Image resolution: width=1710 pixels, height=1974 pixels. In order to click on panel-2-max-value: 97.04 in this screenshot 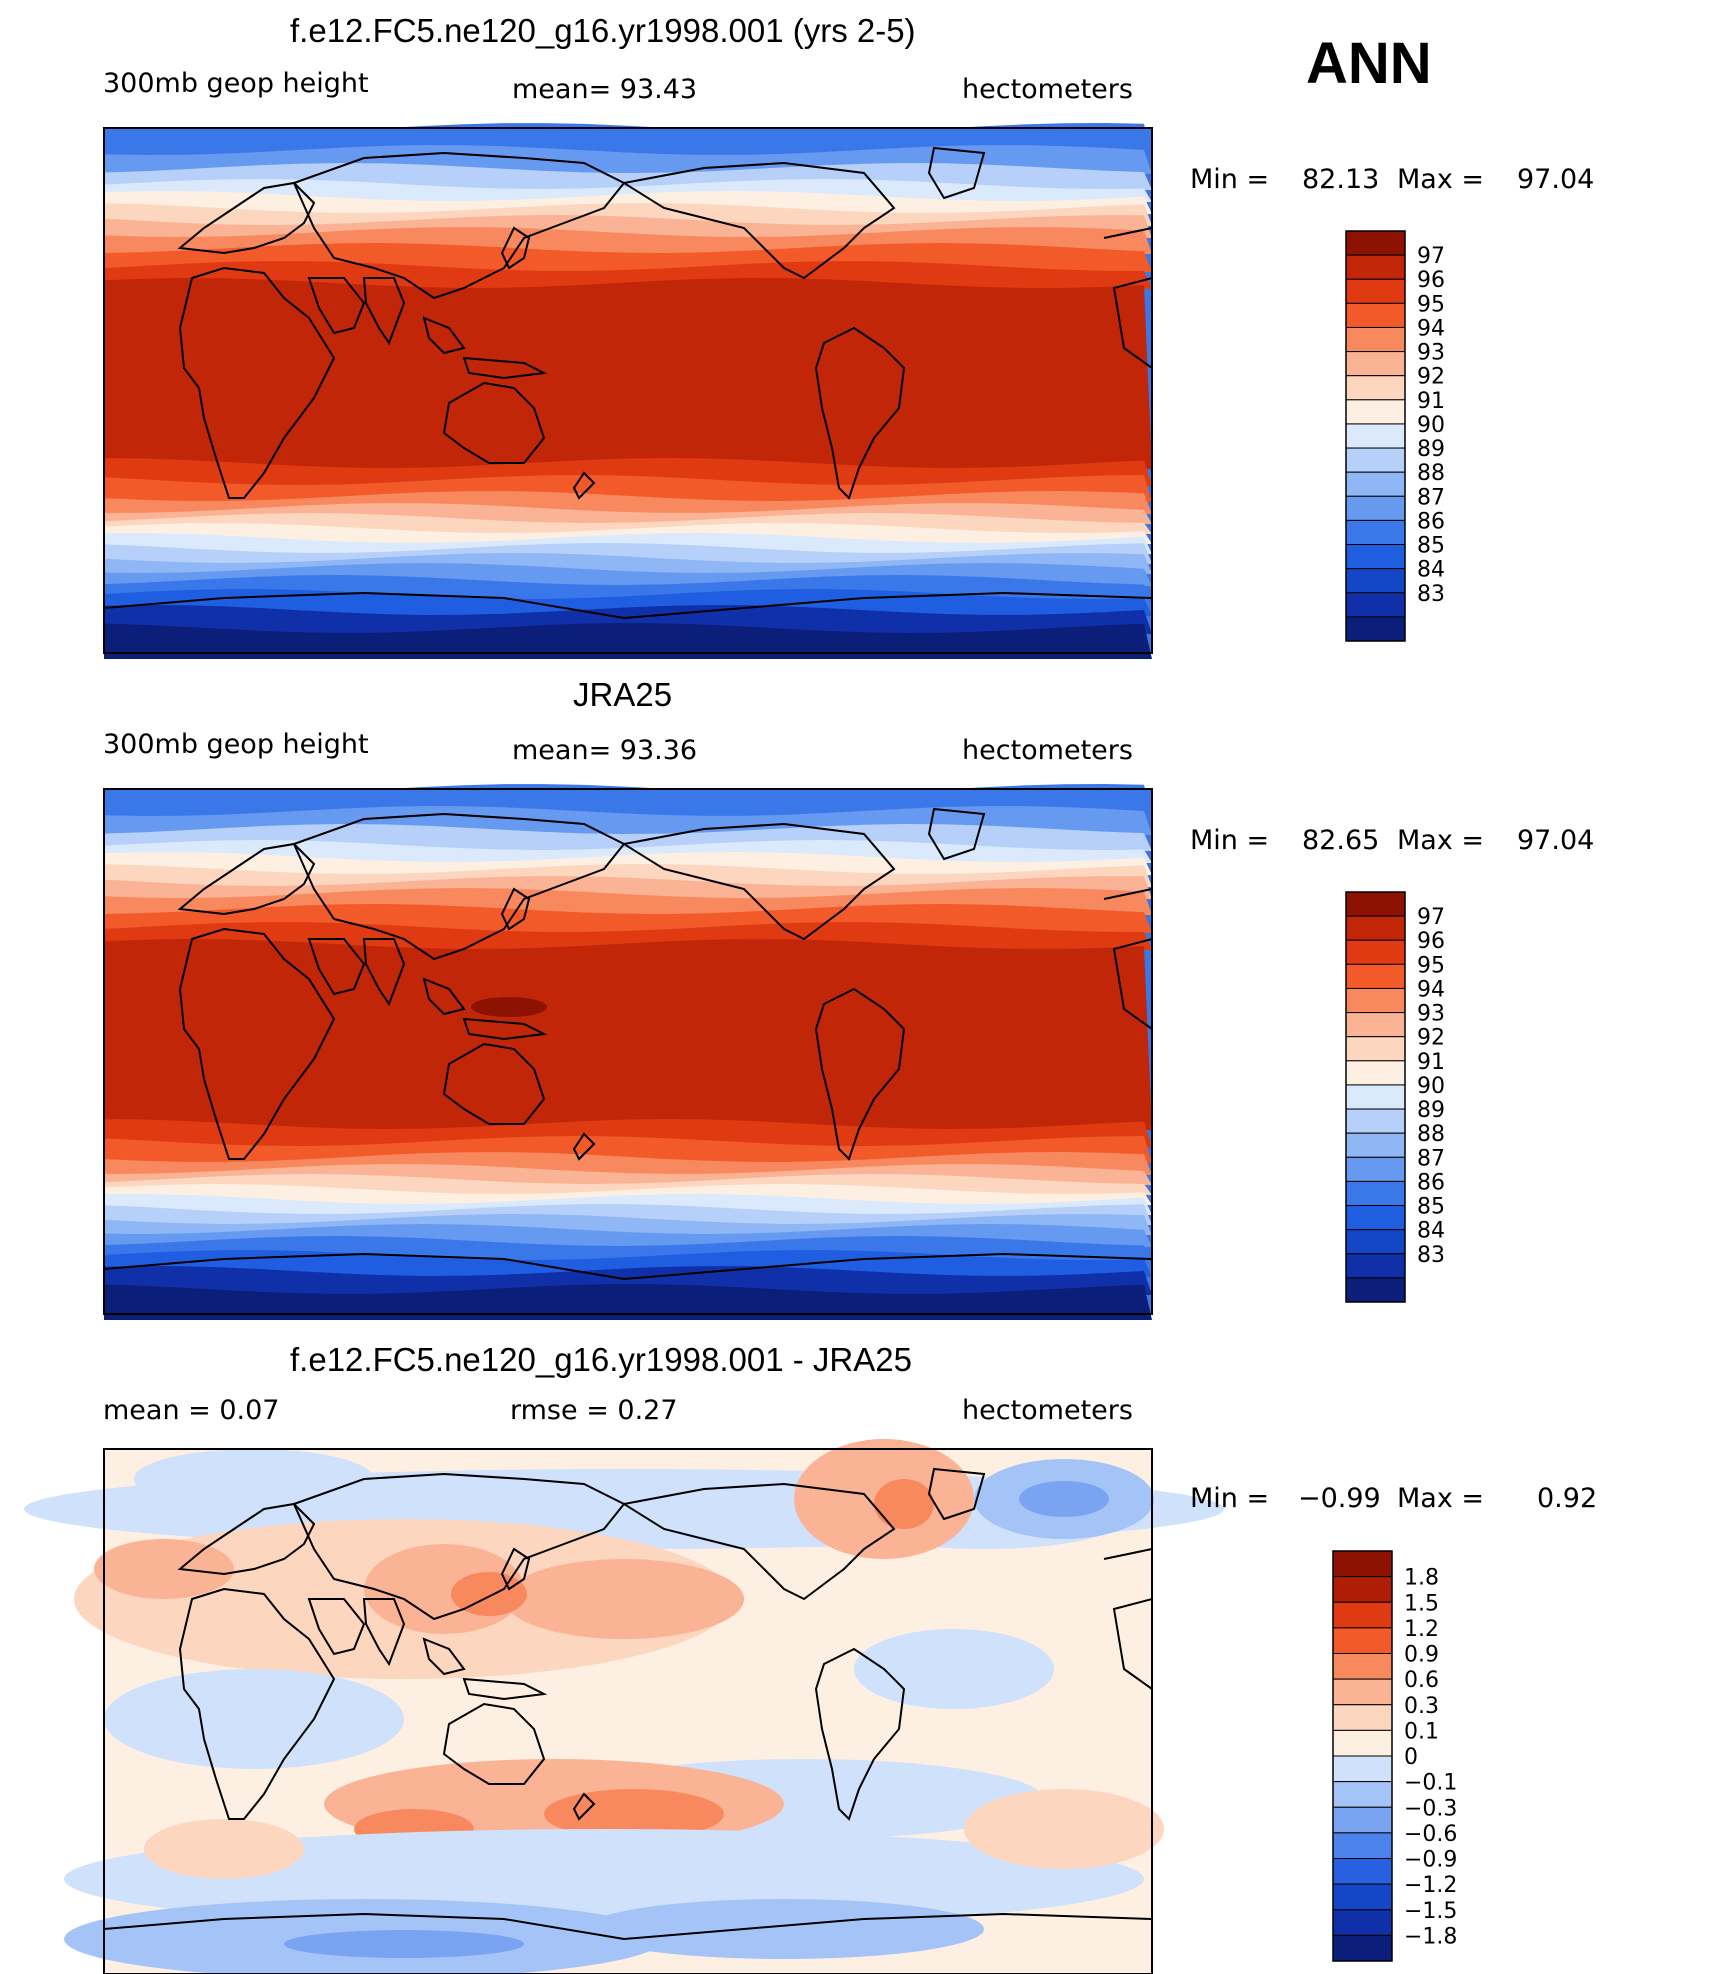, I will do `click(1556, 840)`.